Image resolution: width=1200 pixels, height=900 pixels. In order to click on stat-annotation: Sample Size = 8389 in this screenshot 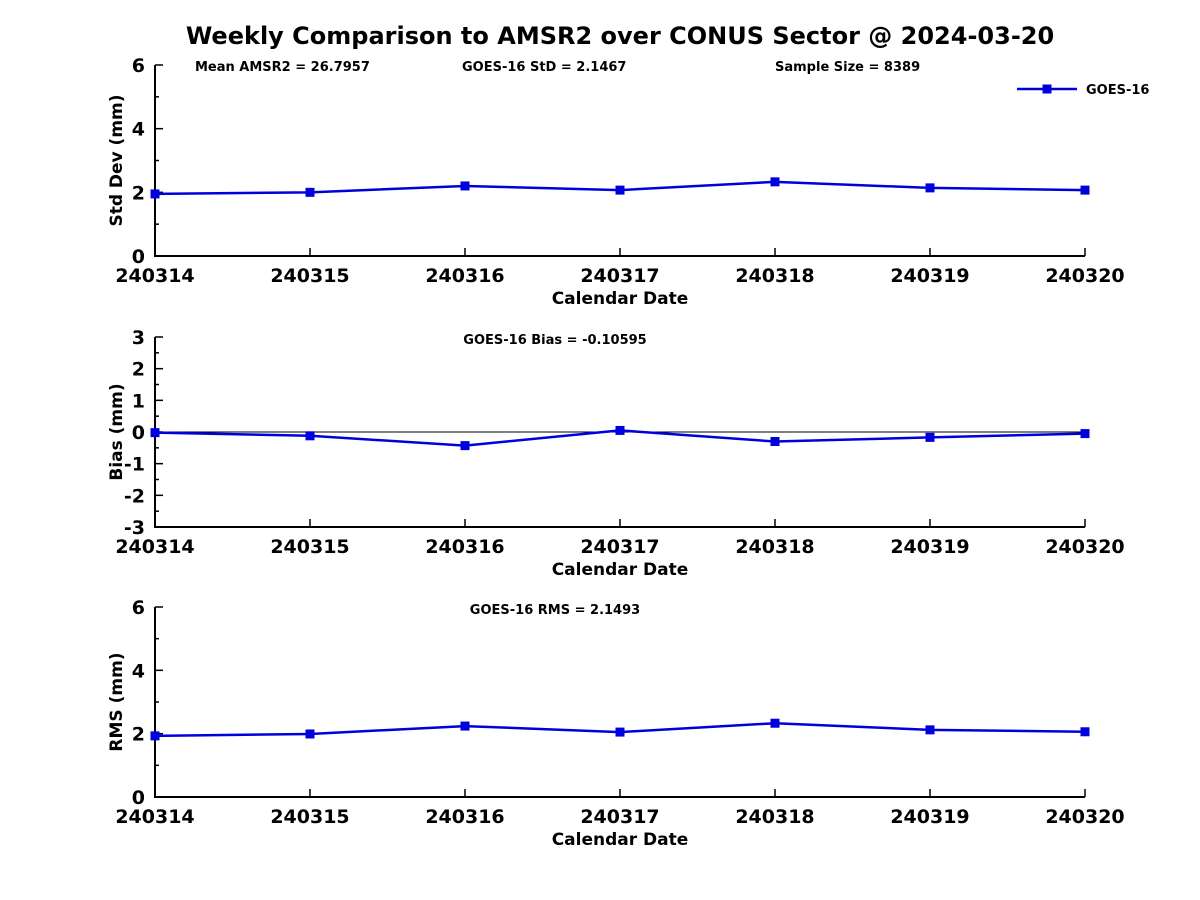, I will do `click(847, 67)`.